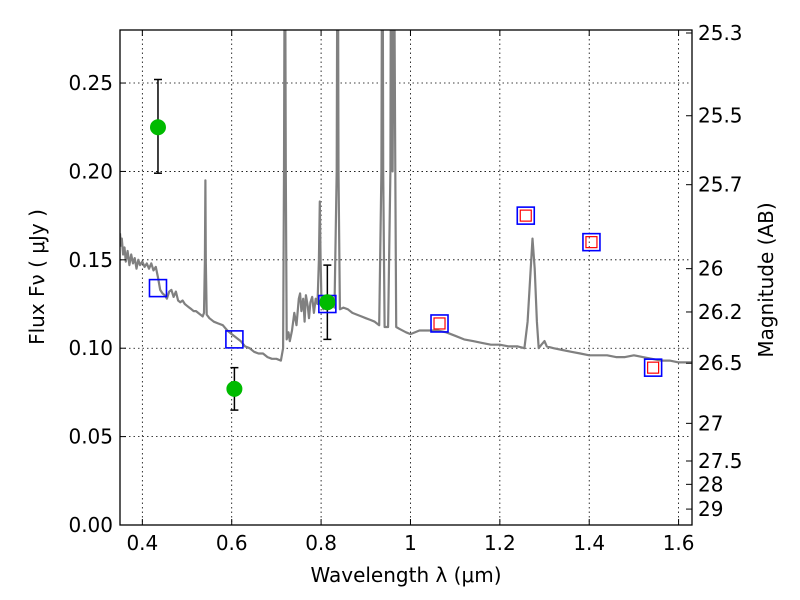 This screenshot has height=600, width=800. I want to click on y-tick-label: 0.05, so click(90, 437).